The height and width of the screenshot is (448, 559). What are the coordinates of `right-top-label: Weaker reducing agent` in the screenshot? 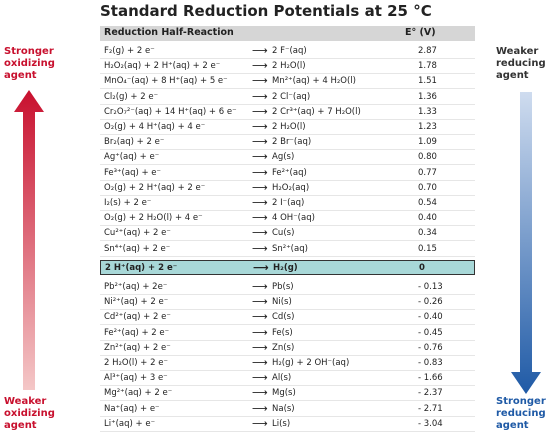 It's located at (521, 63).